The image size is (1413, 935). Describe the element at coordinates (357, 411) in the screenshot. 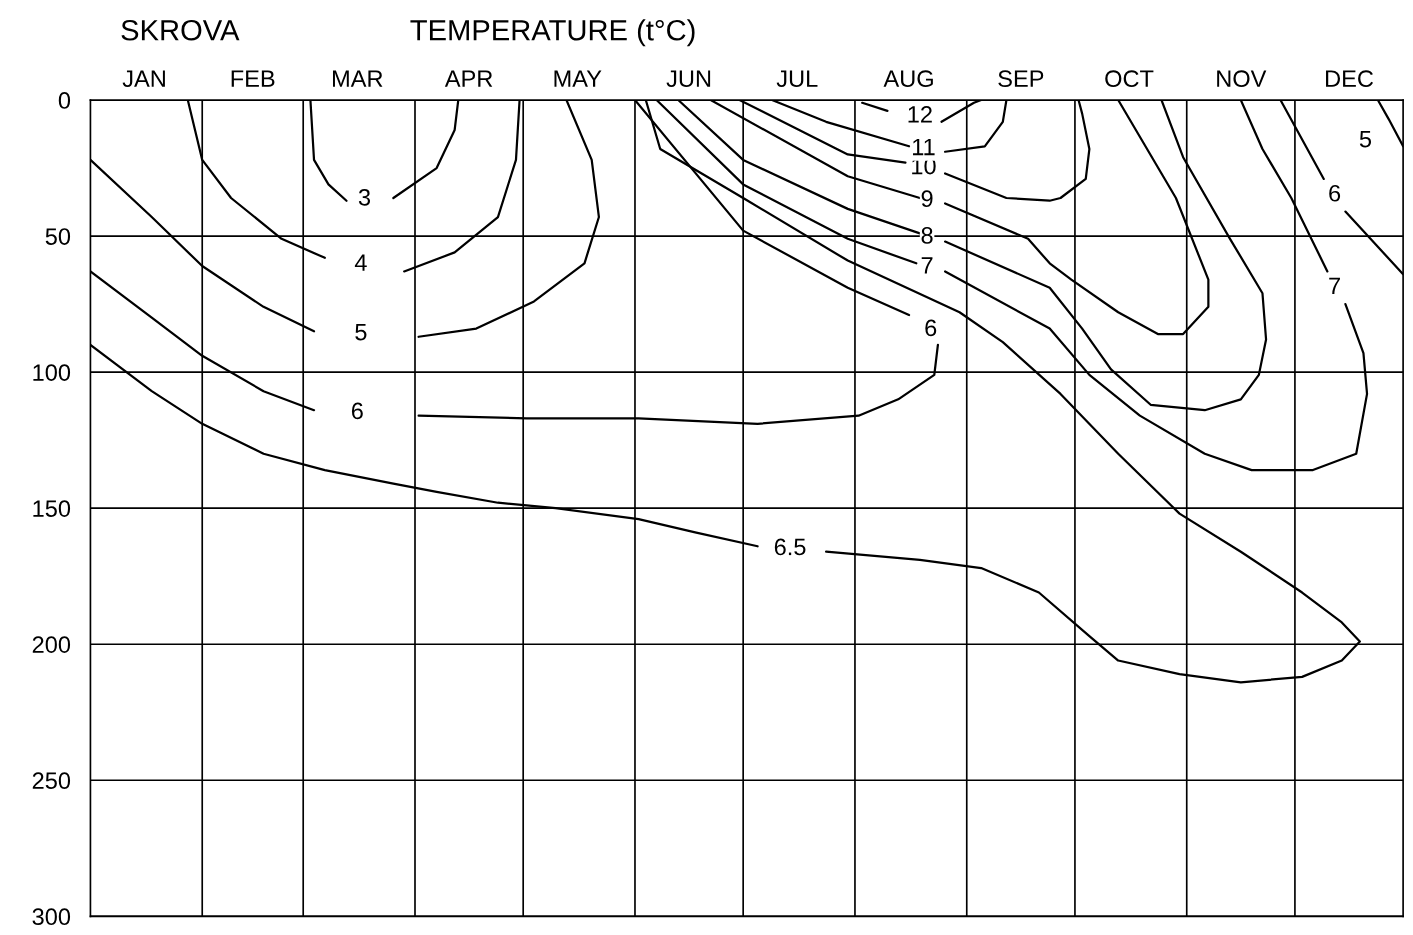

I see `text: 6` at that location.